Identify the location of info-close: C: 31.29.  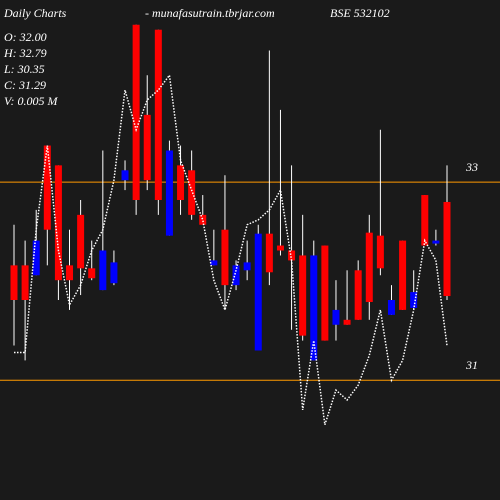
(25, 85).